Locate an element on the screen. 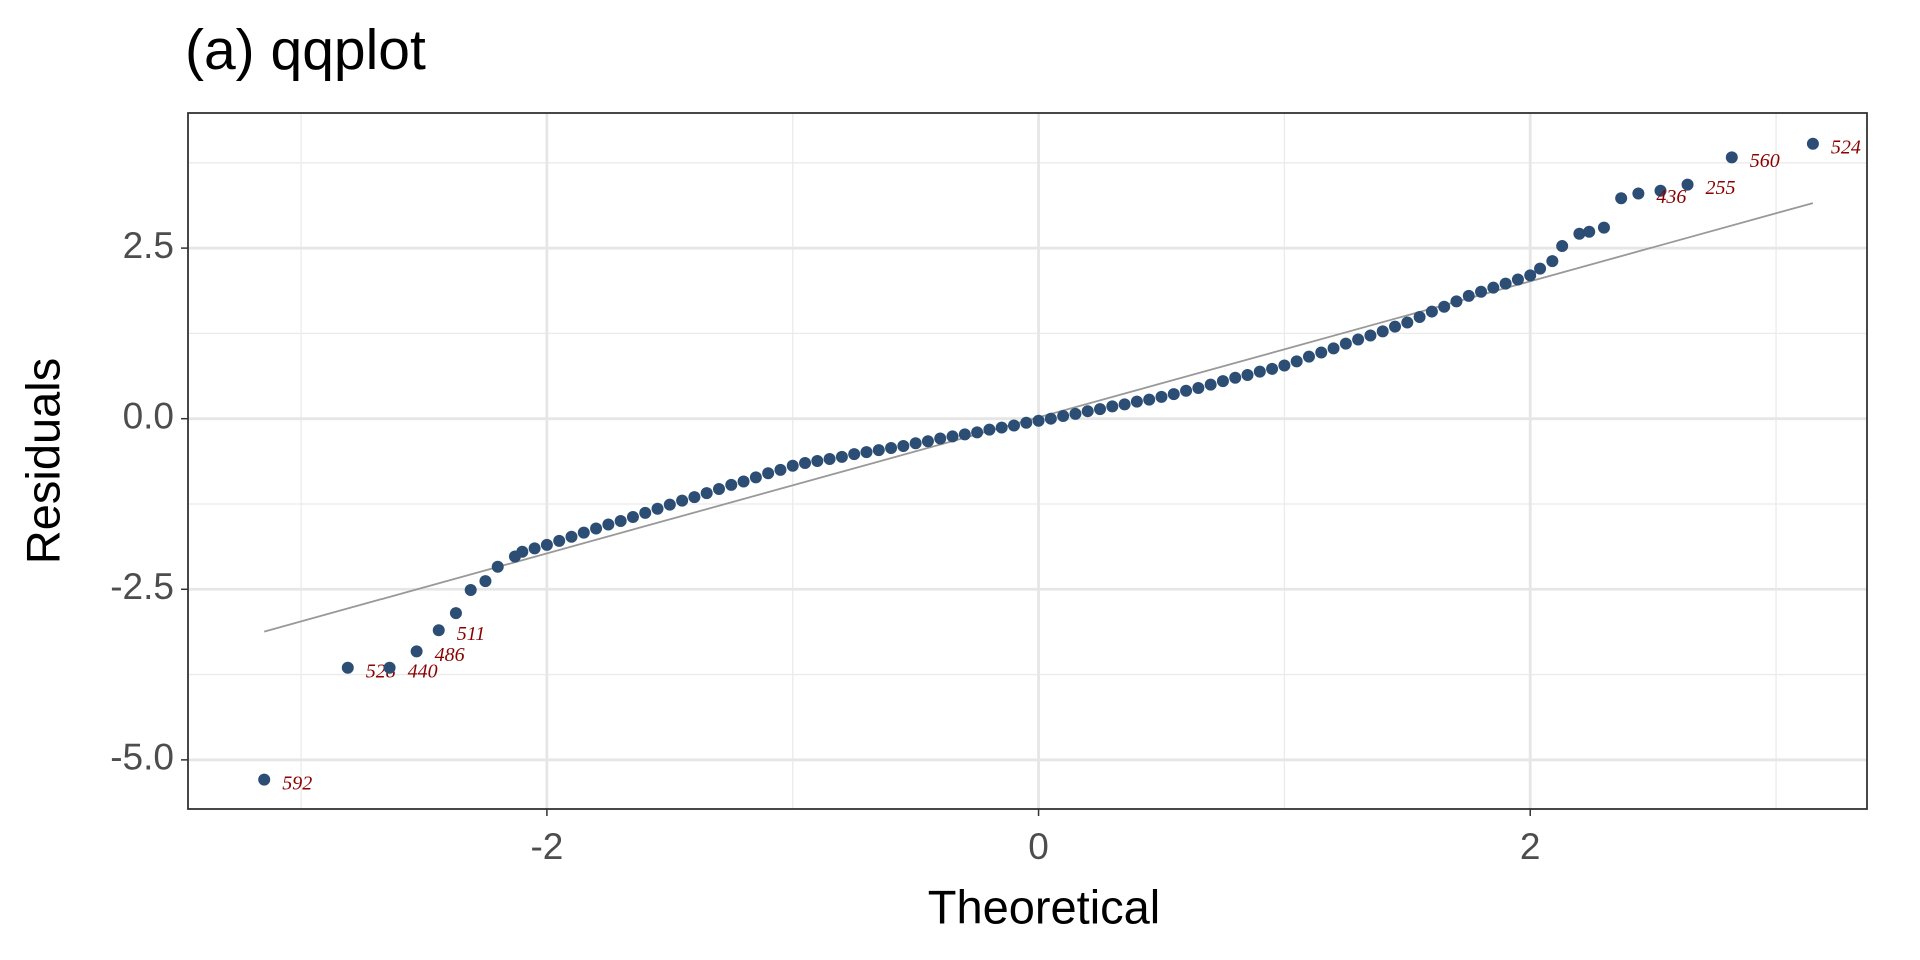 The width and height of the screenshot is (1920, 960). y-tick-label: 0.0 is located at coordinates (148, 415).